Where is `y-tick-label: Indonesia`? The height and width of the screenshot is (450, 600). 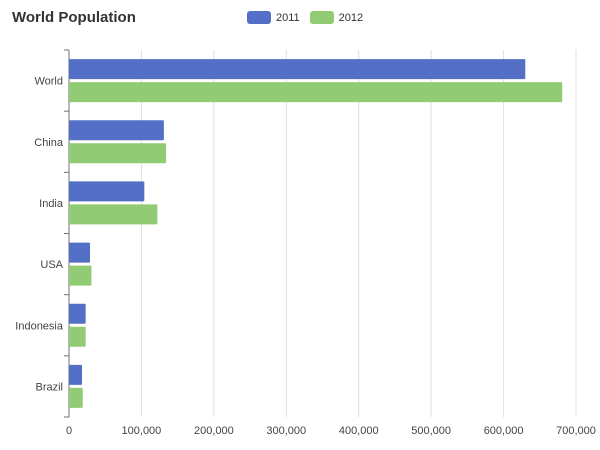 y-tick-label: Indonesia is located at coordinates (39, 326).